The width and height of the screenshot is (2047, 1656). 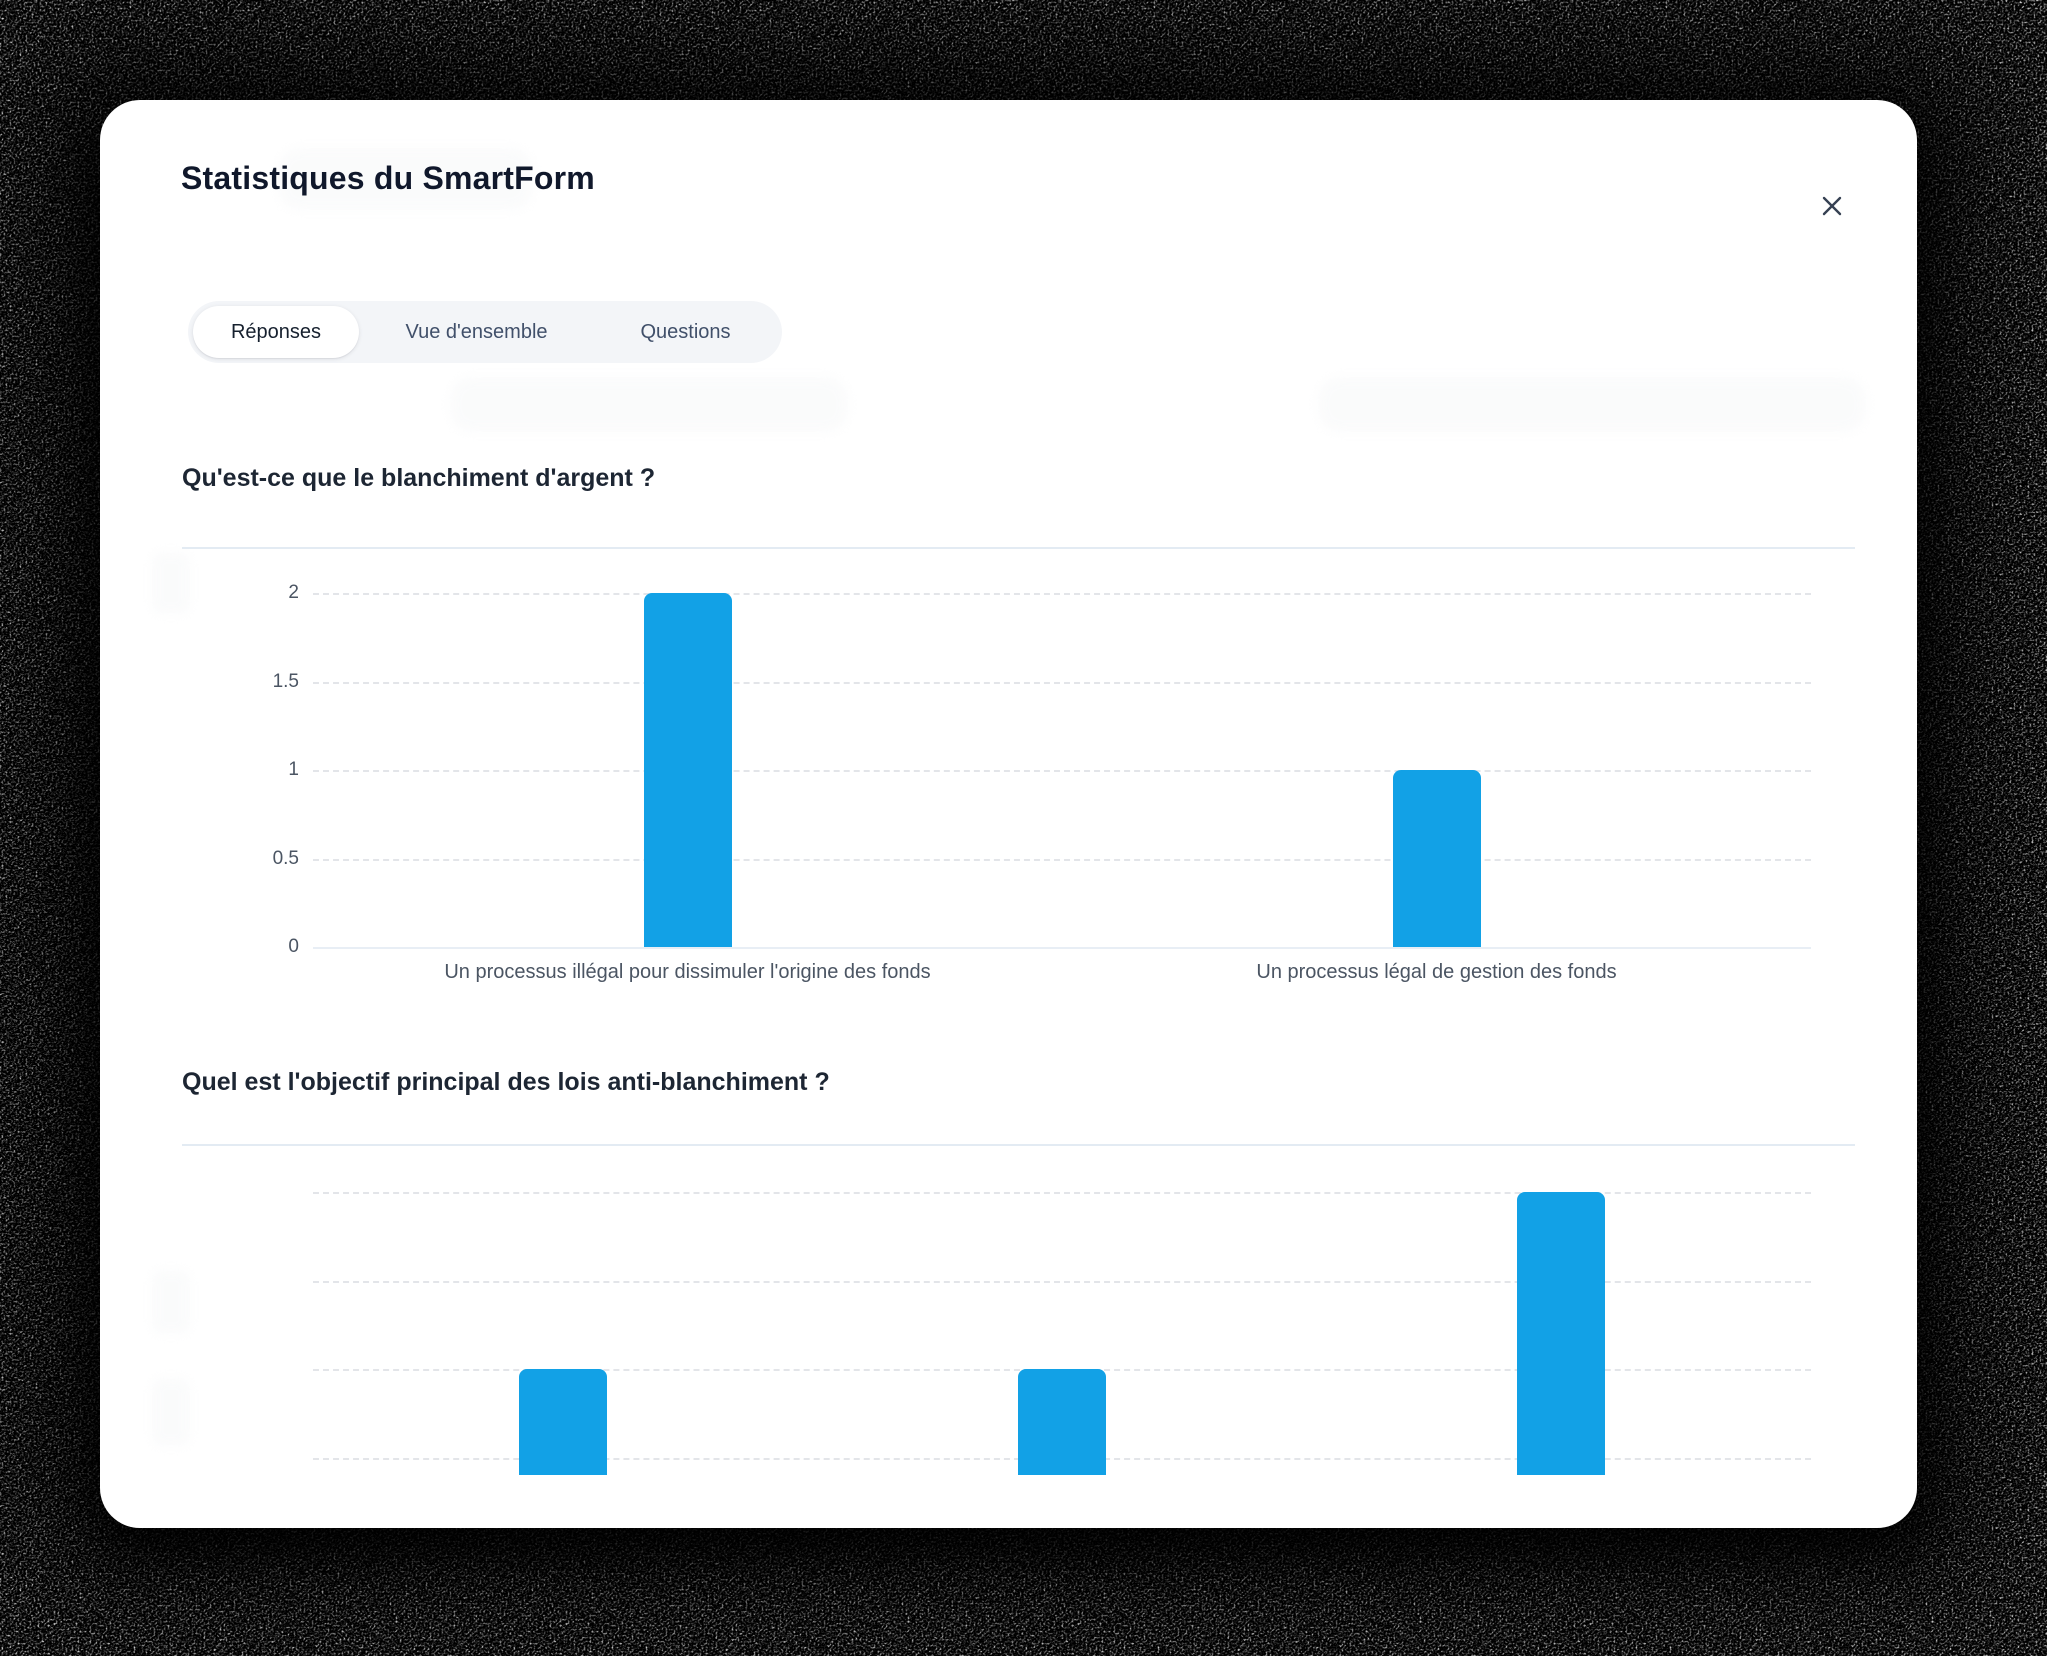 What do you see at coordinates (685, 332) in the screenshot?
I see `tab-questions: Questions` at bounding box center [685, 332].